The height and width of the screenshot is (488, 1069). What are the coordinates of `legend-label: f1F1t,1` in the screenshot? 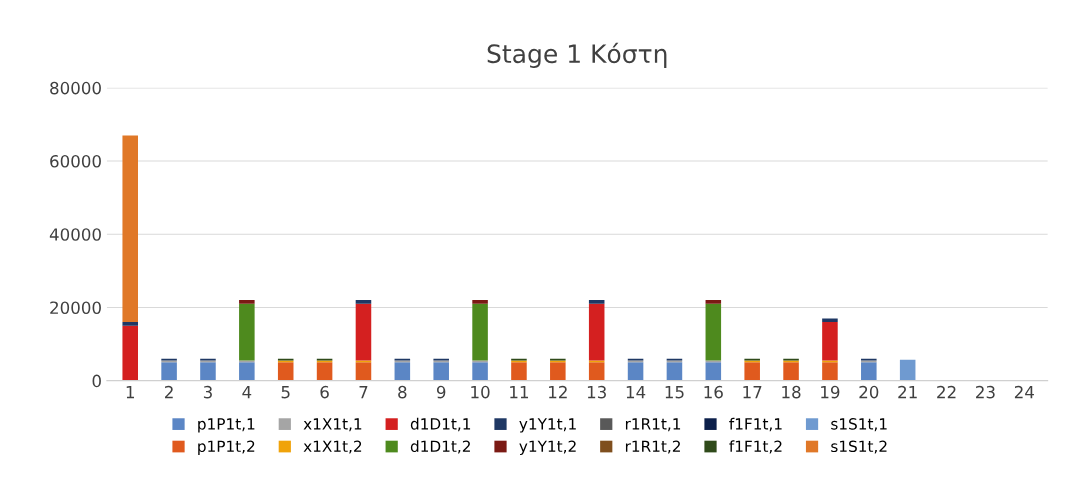 It's located at (755, 424).